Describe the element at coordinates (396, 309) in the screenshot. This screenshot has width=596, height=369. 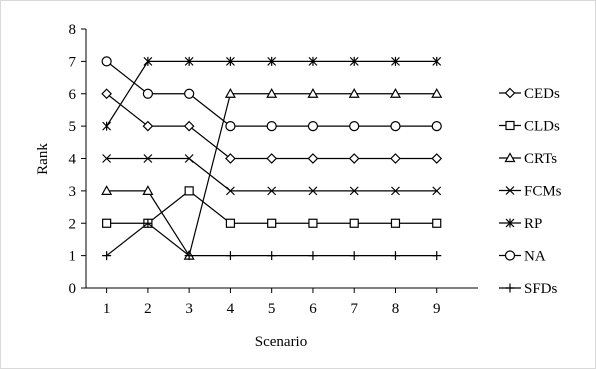
I see `x-tick-label: 8` at that location.